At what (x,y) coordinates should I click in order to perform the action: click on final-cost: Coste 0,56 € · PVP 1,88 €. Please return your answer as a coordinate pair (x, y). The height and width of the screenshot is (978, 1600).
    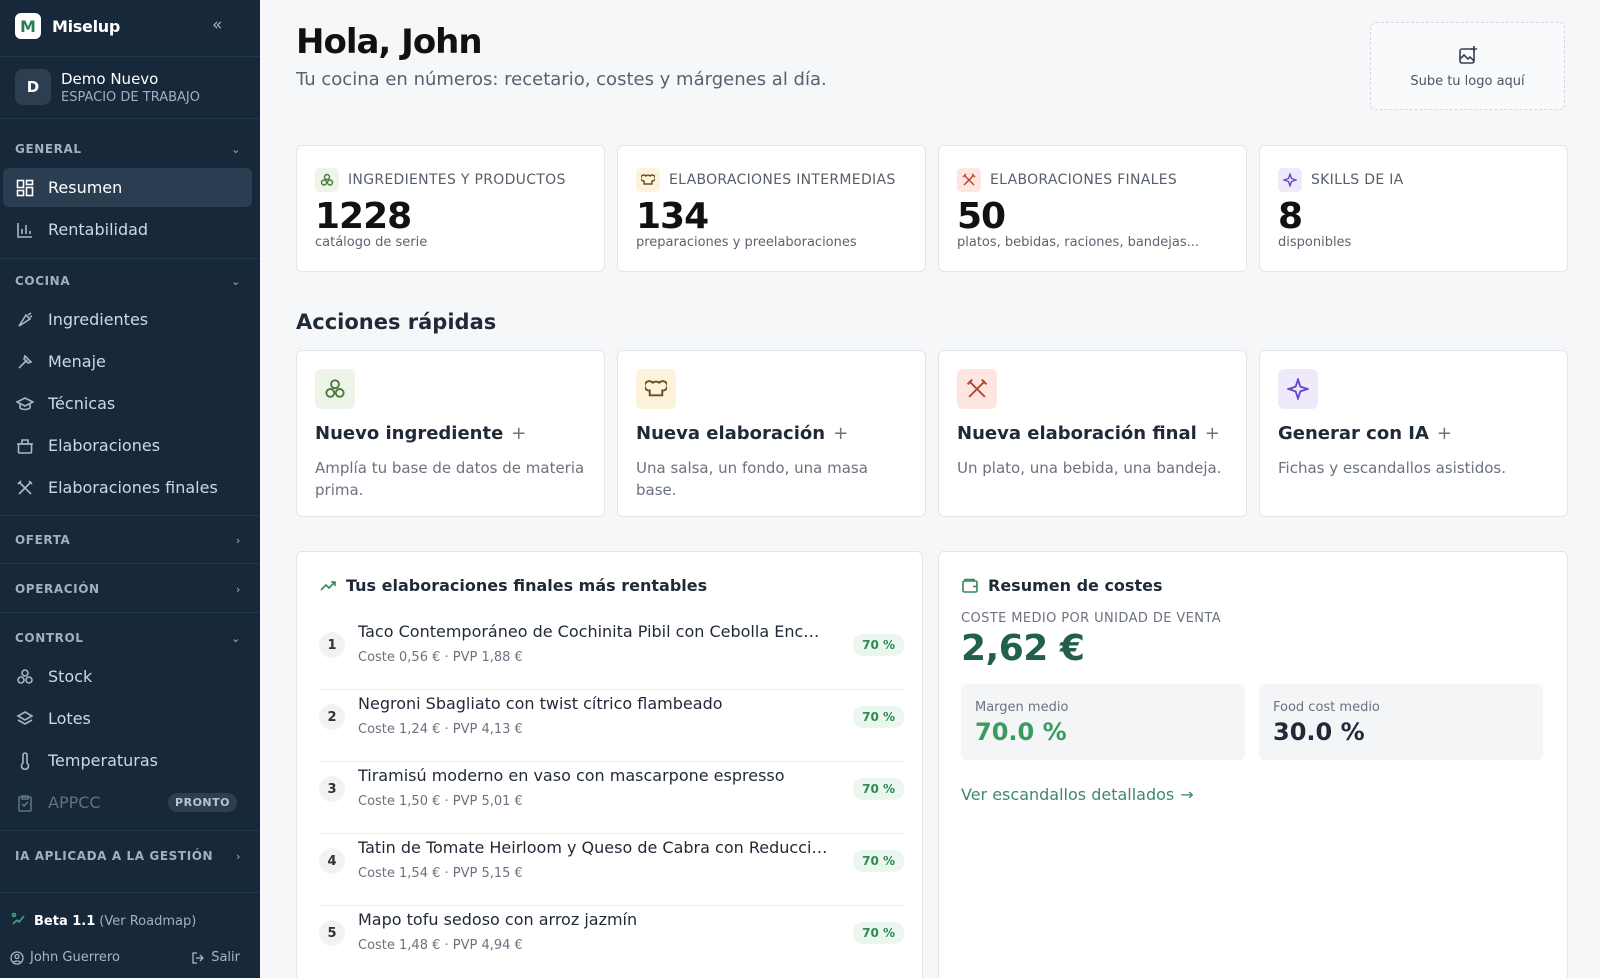
    Looking at the image, I should click on (440, 657).